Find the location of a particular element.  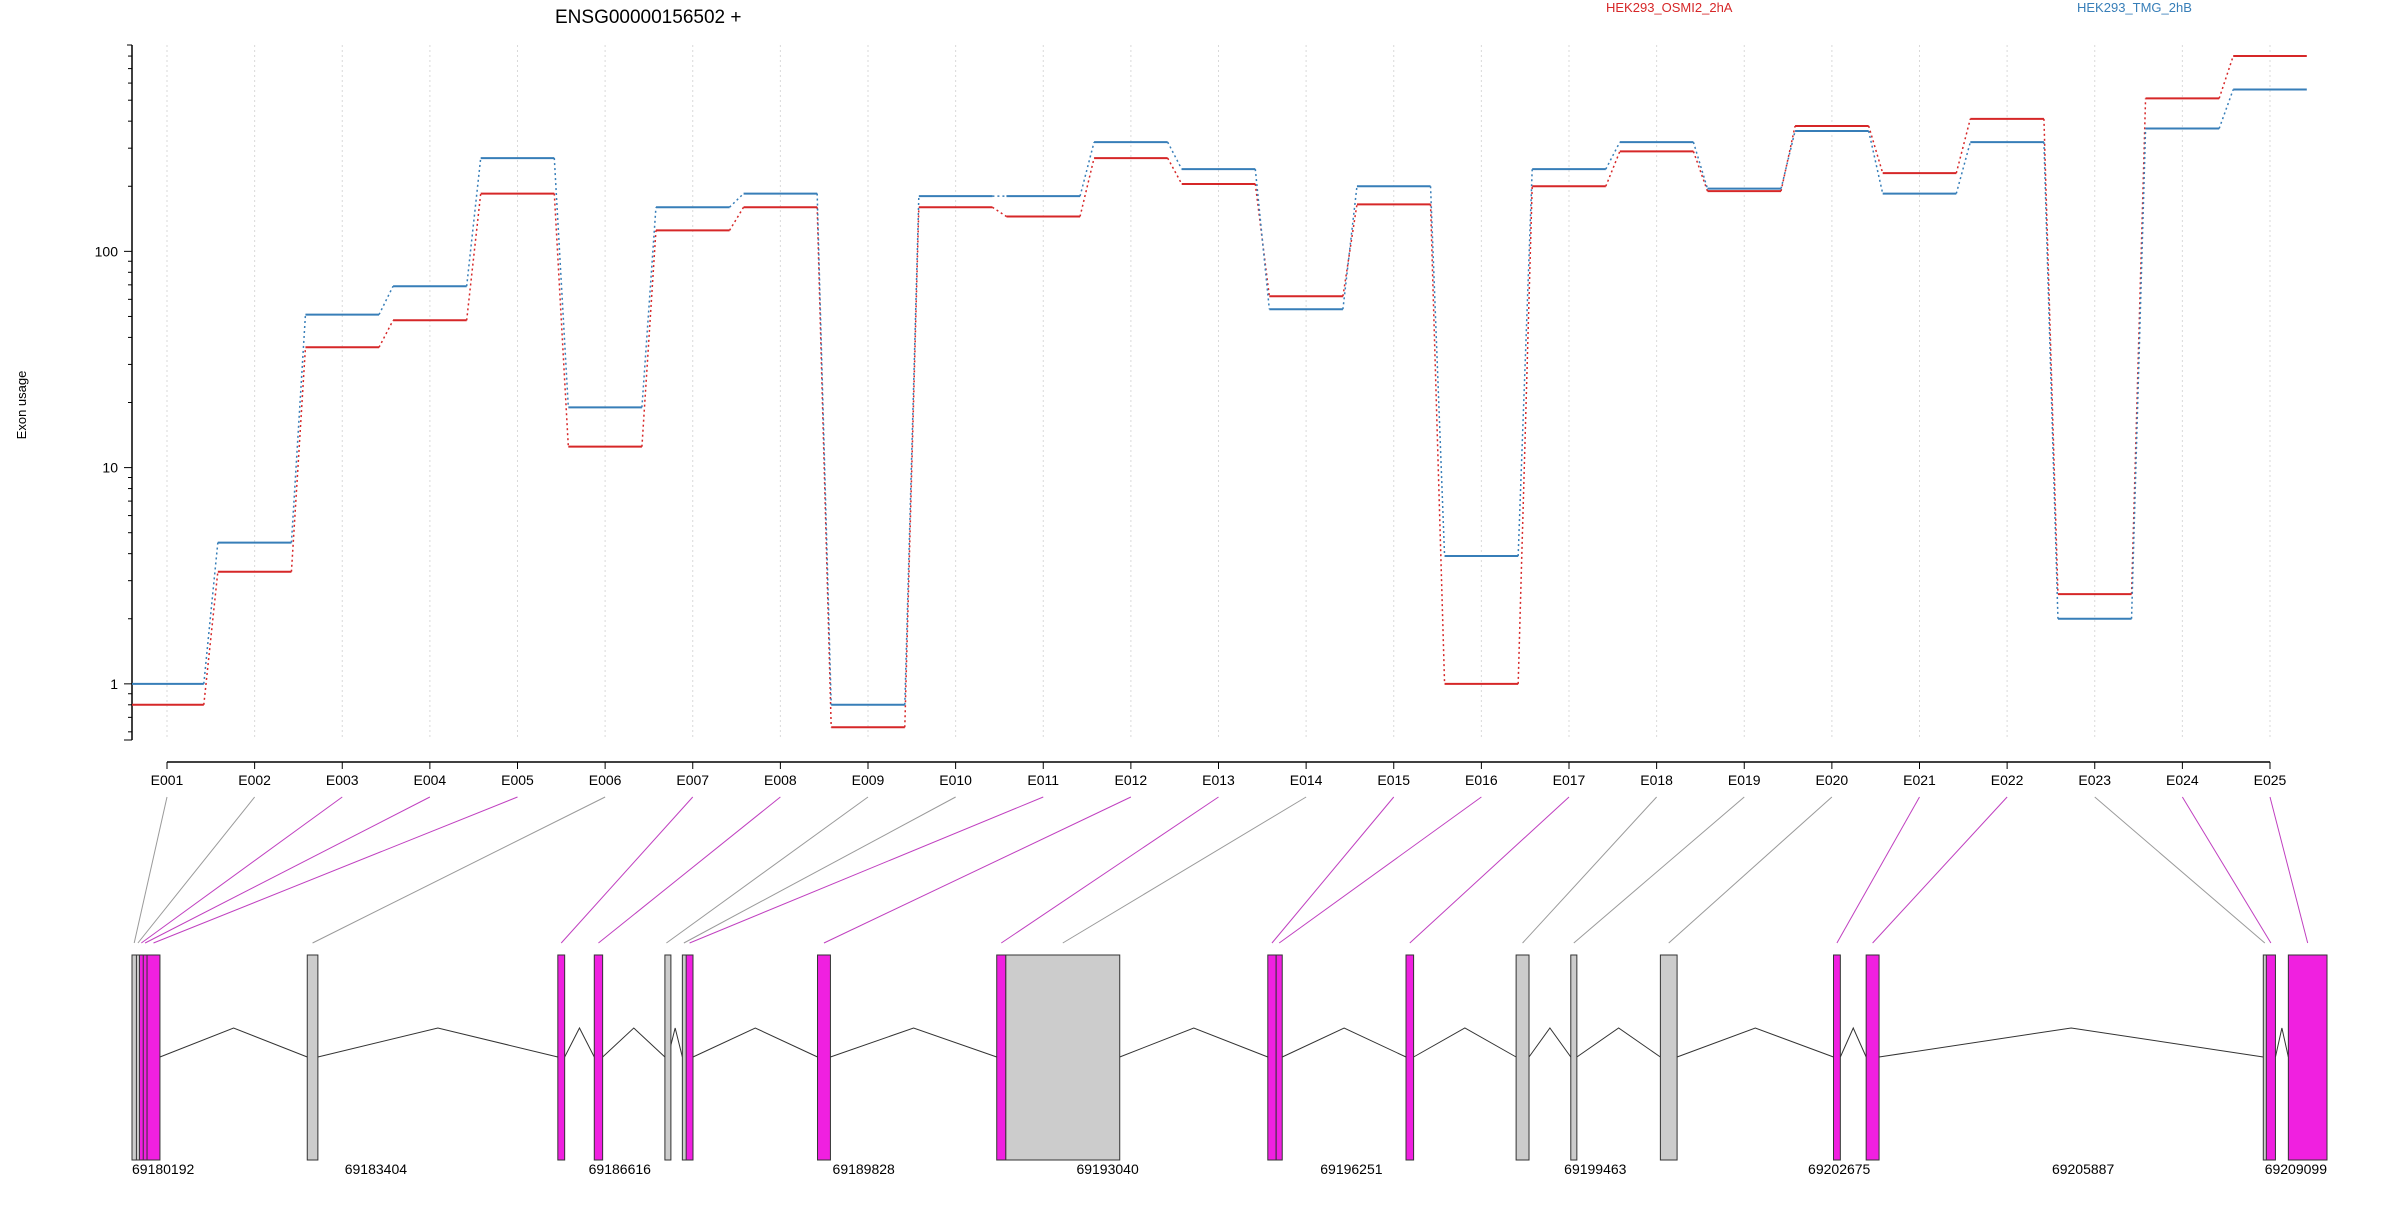

exon-box-E021 is located at coordinates (1837, 1057).